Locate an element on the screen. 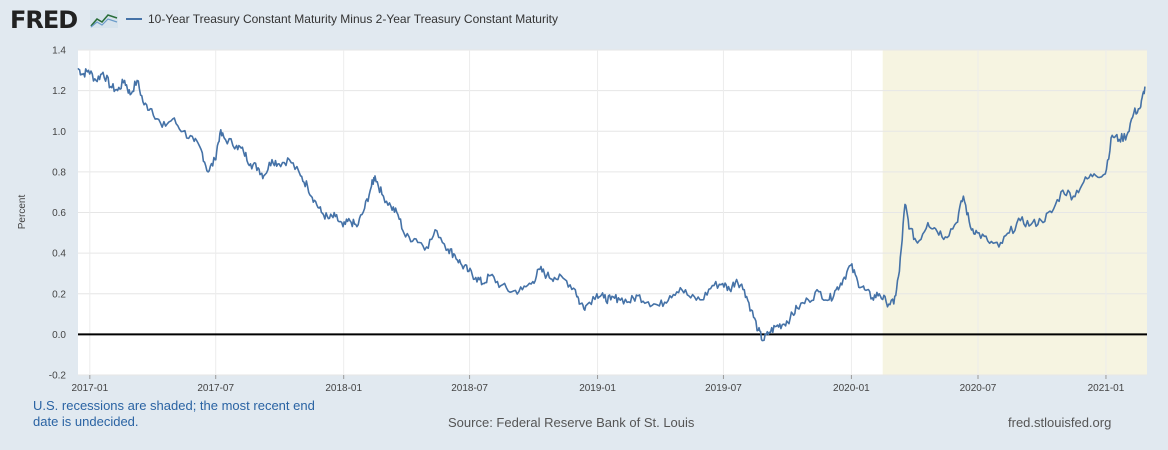 The height and width of the screenshot is (450, 1168). x-tick-label: 2021-01 is located at coordinates (1106, 388).